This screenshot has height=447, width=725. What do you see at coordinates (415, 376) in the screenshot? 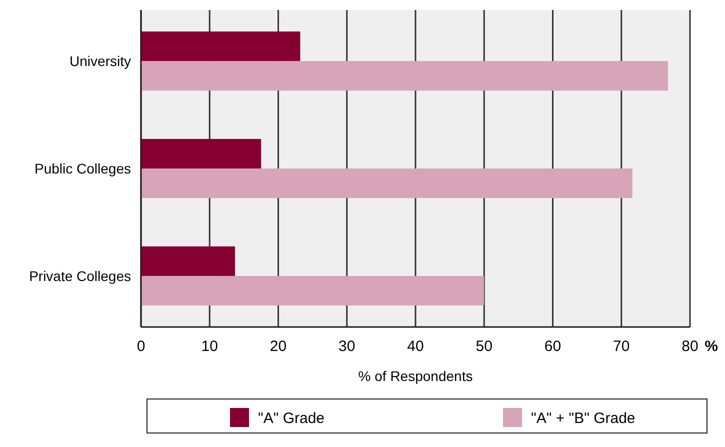
I see `x-axis-title: % of Respondents` at bounding box center [415, 376].